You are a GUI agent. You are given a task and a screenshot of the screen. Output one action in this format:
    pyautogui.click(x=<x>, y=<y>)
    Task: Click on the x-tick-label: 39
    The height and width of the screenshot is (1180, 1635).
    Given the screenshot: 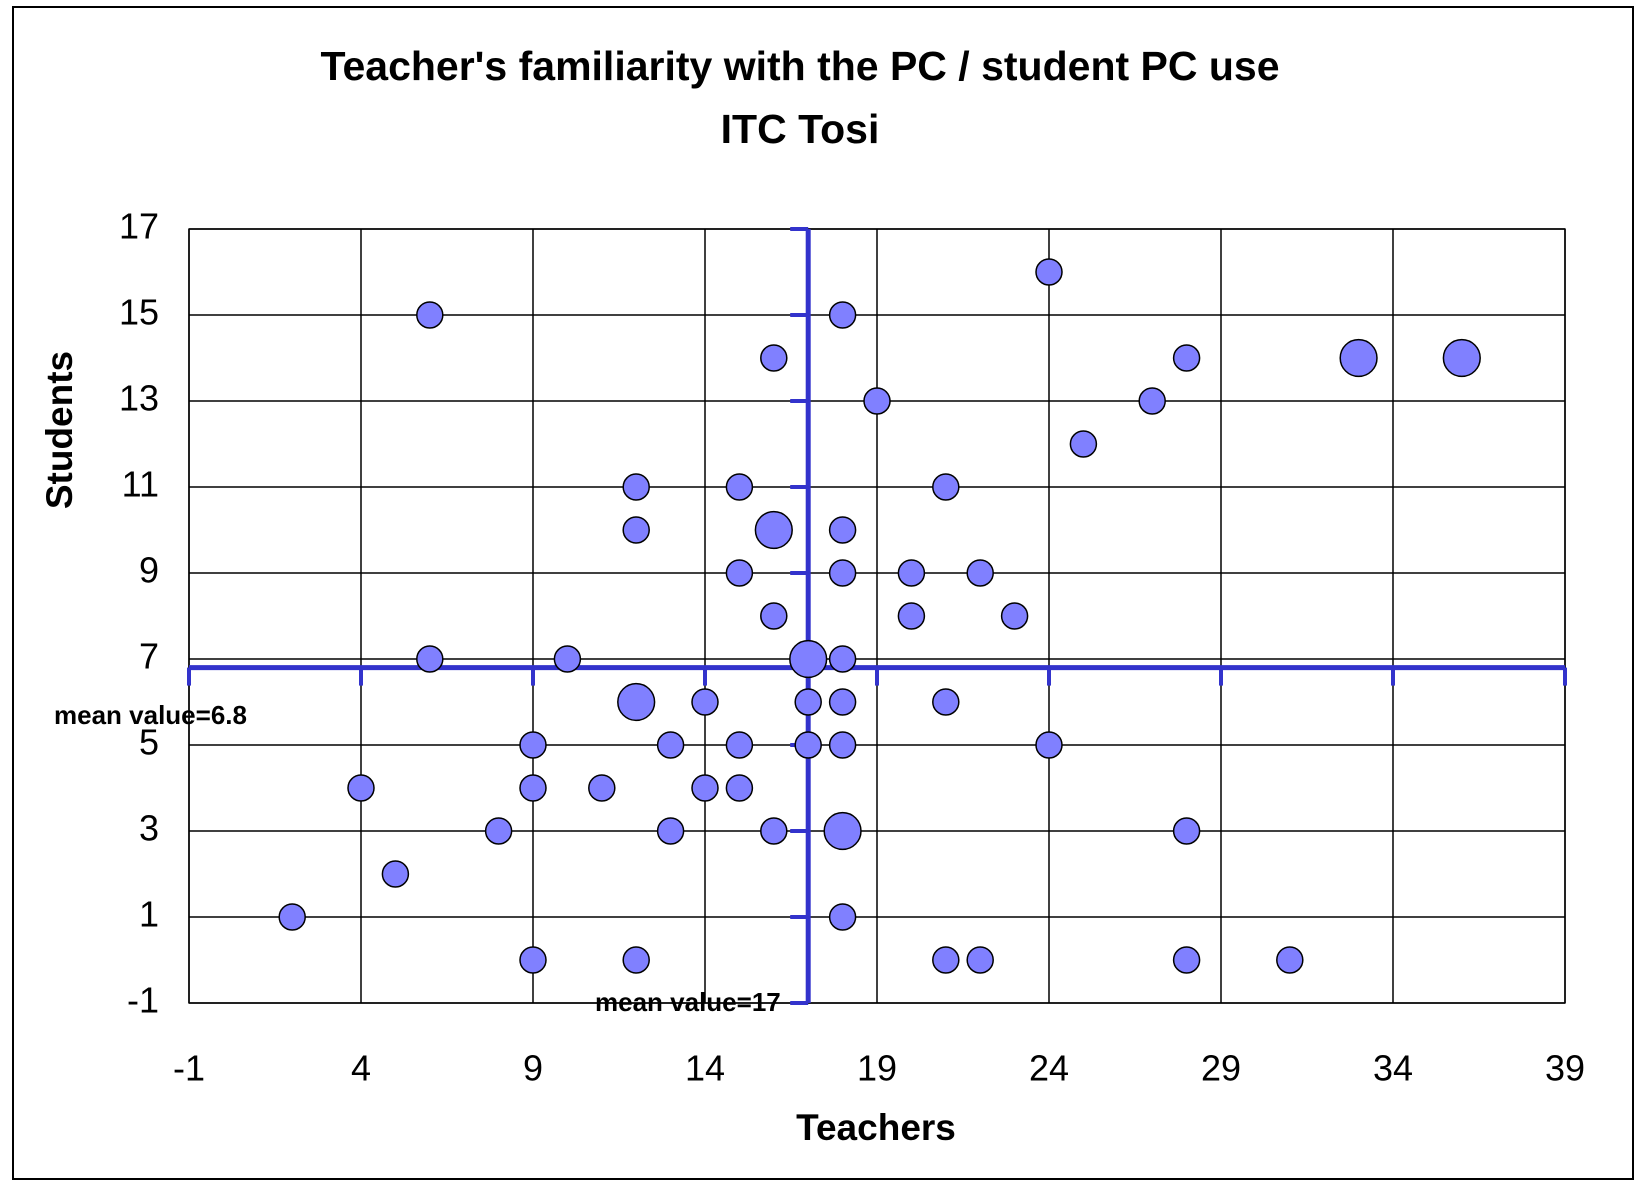 What is the action you would take?
    pyautogui.click(x=1565, y=1068)
    